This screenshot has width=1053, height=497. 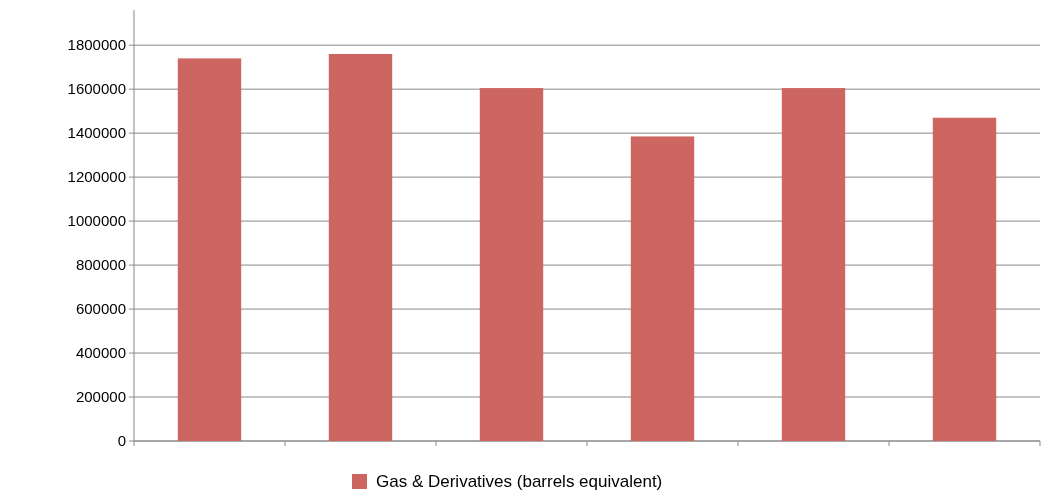 I want to click on y-tick-label: 200000, so click(x=100, y=397).